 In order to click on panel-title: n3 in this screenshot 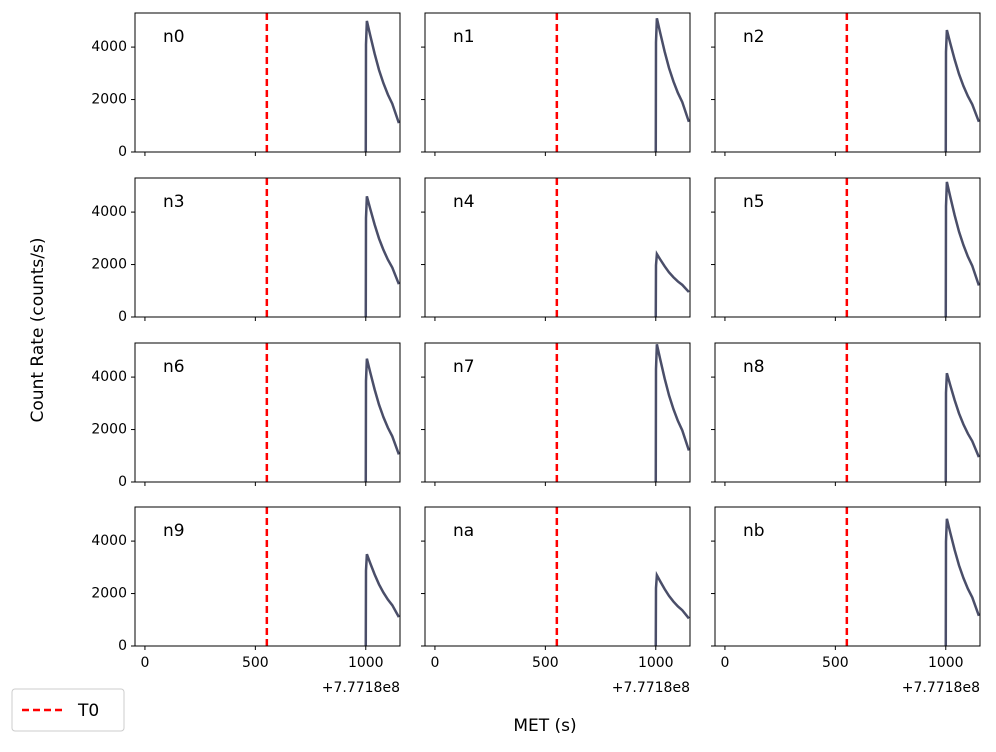, I will do `click(174, 202)`.